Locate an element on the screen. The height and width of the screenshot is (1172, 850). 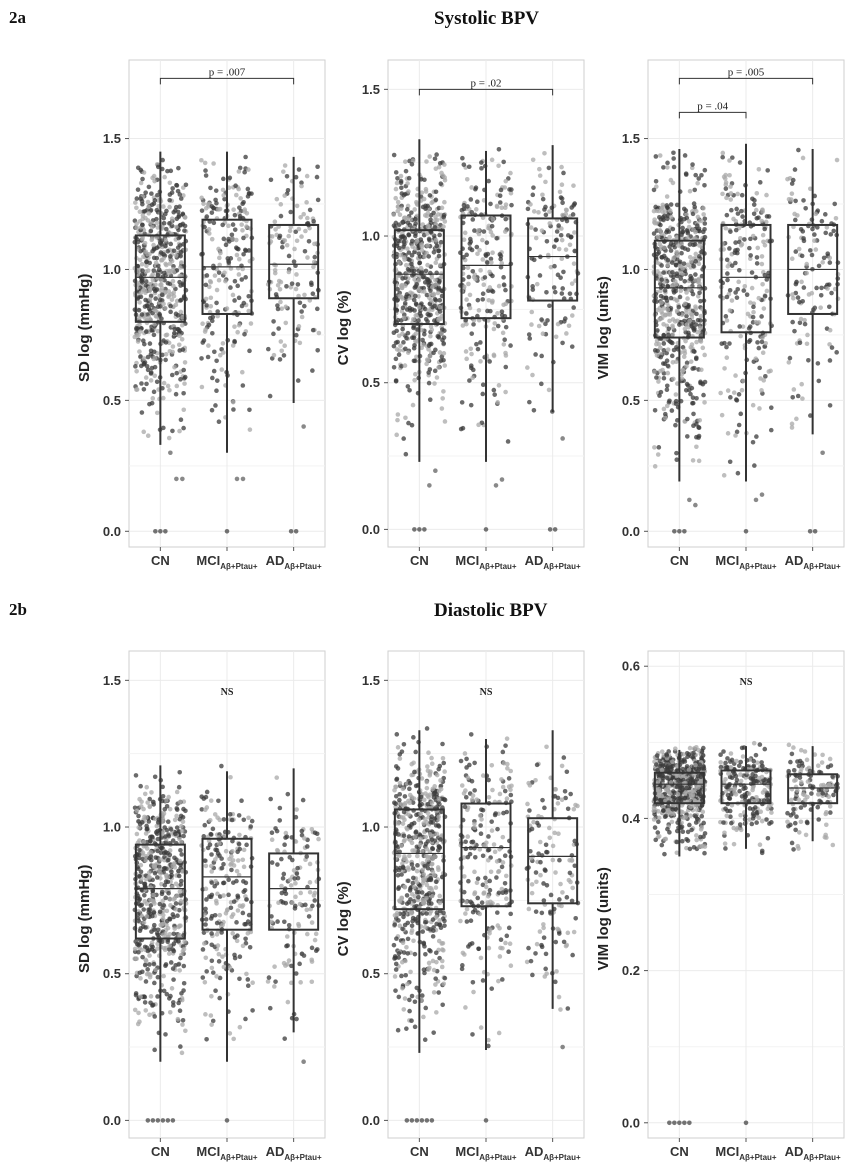
data-point-low is located at coordinates (496, 485).